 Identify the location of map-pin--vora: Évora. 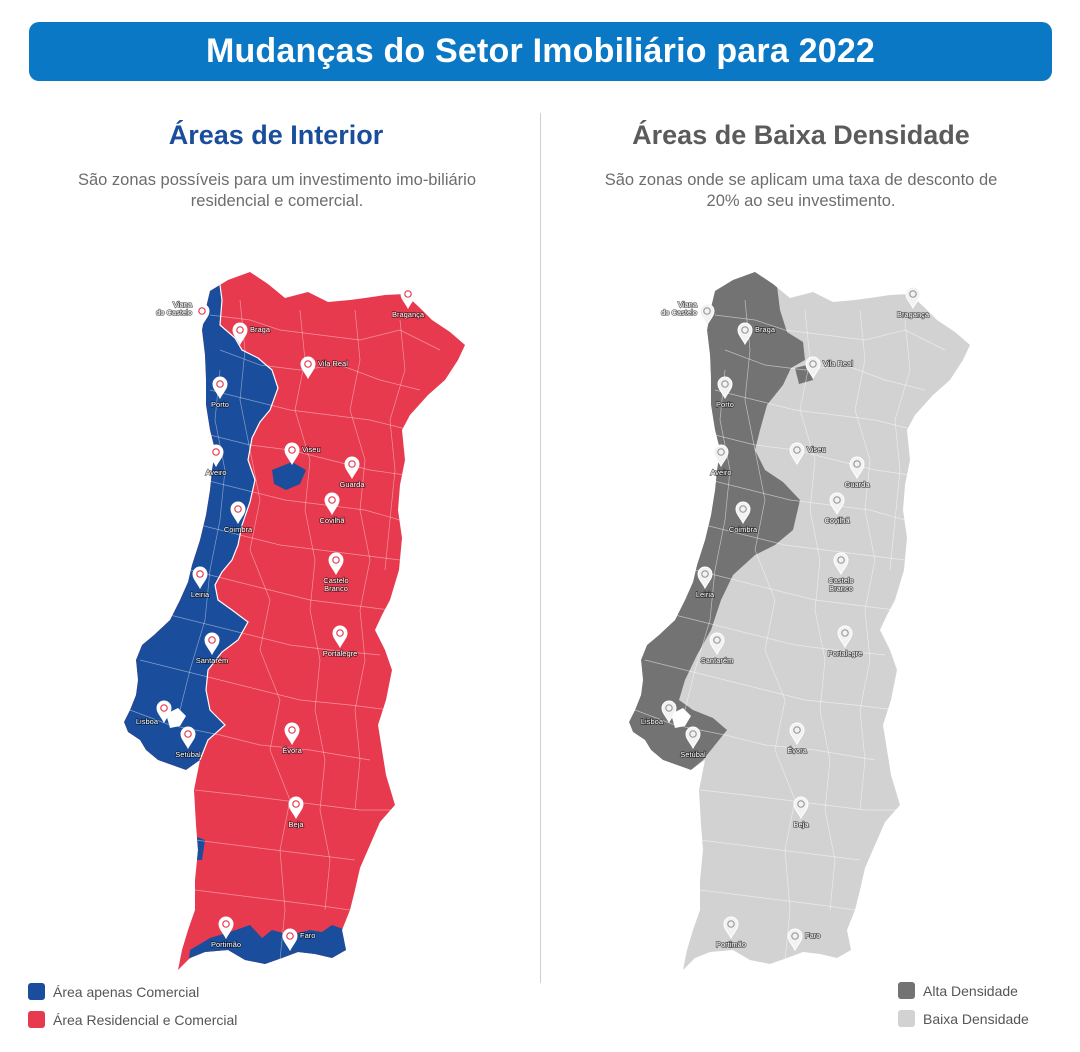
(292, 739).